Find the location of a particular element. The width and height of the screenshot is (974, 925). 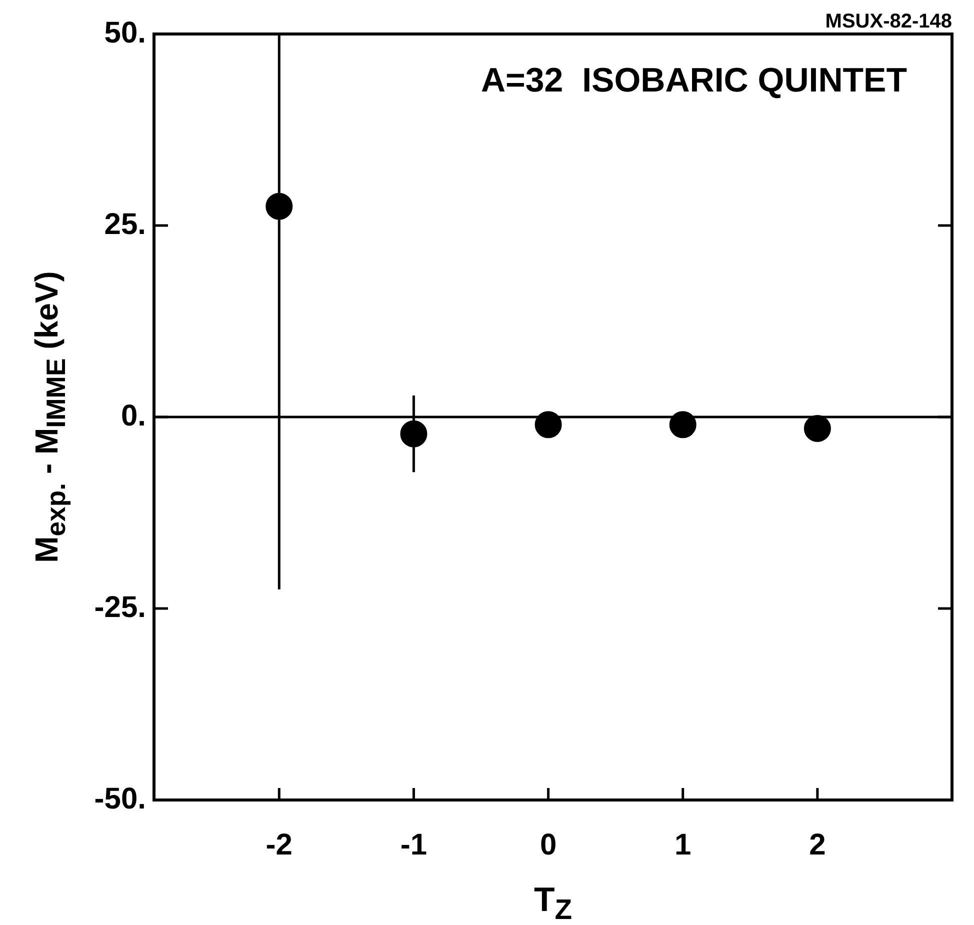

x-tick-label: 0 is located at coordinates (548, 845).